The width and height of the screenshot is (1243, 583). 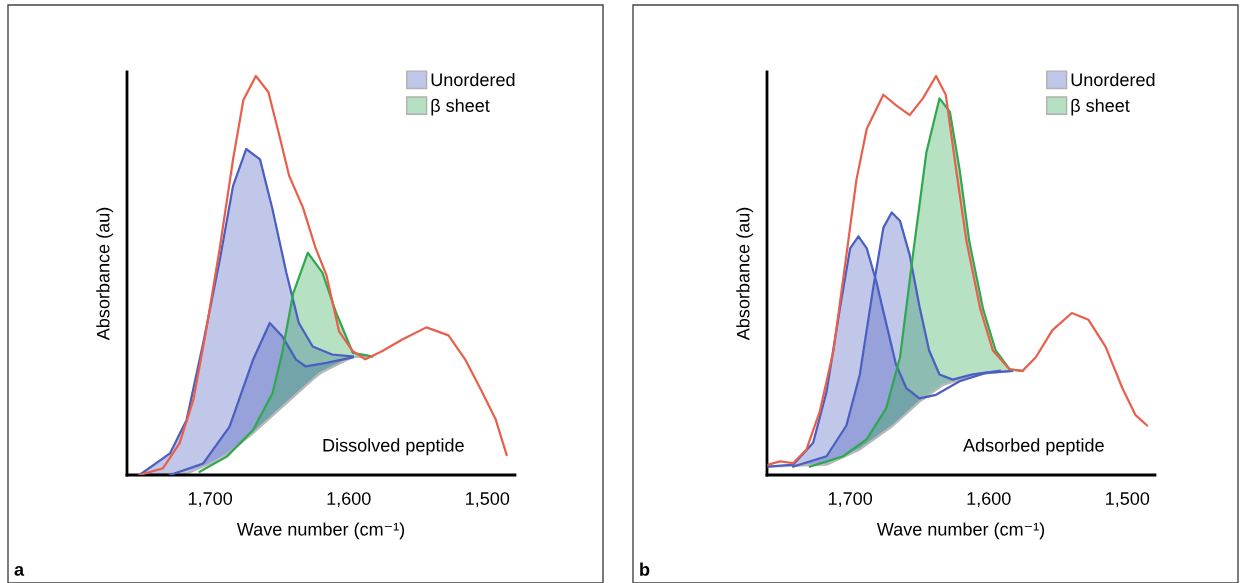 I want to click on annotation: Dissolved peptide, so click(x=393, y=447).